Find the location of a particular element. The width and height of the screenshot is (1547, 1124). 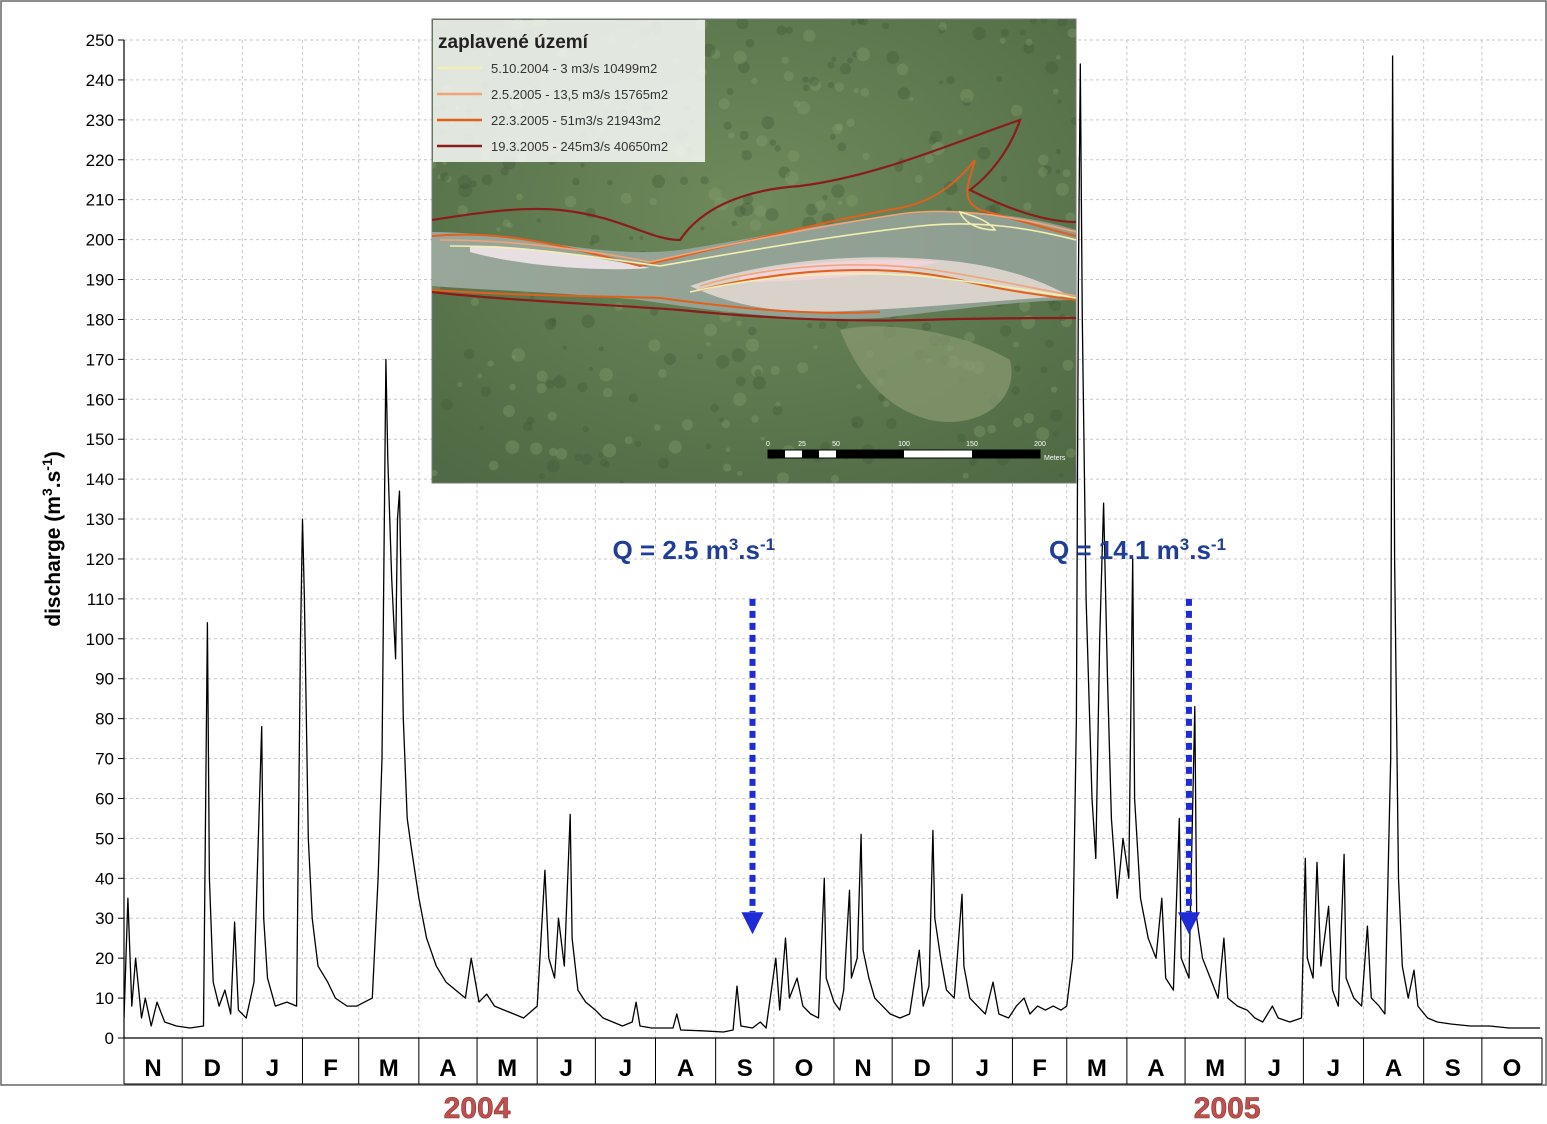

y-axis-label-sup2: -1 is located at coordinates (47, 464).